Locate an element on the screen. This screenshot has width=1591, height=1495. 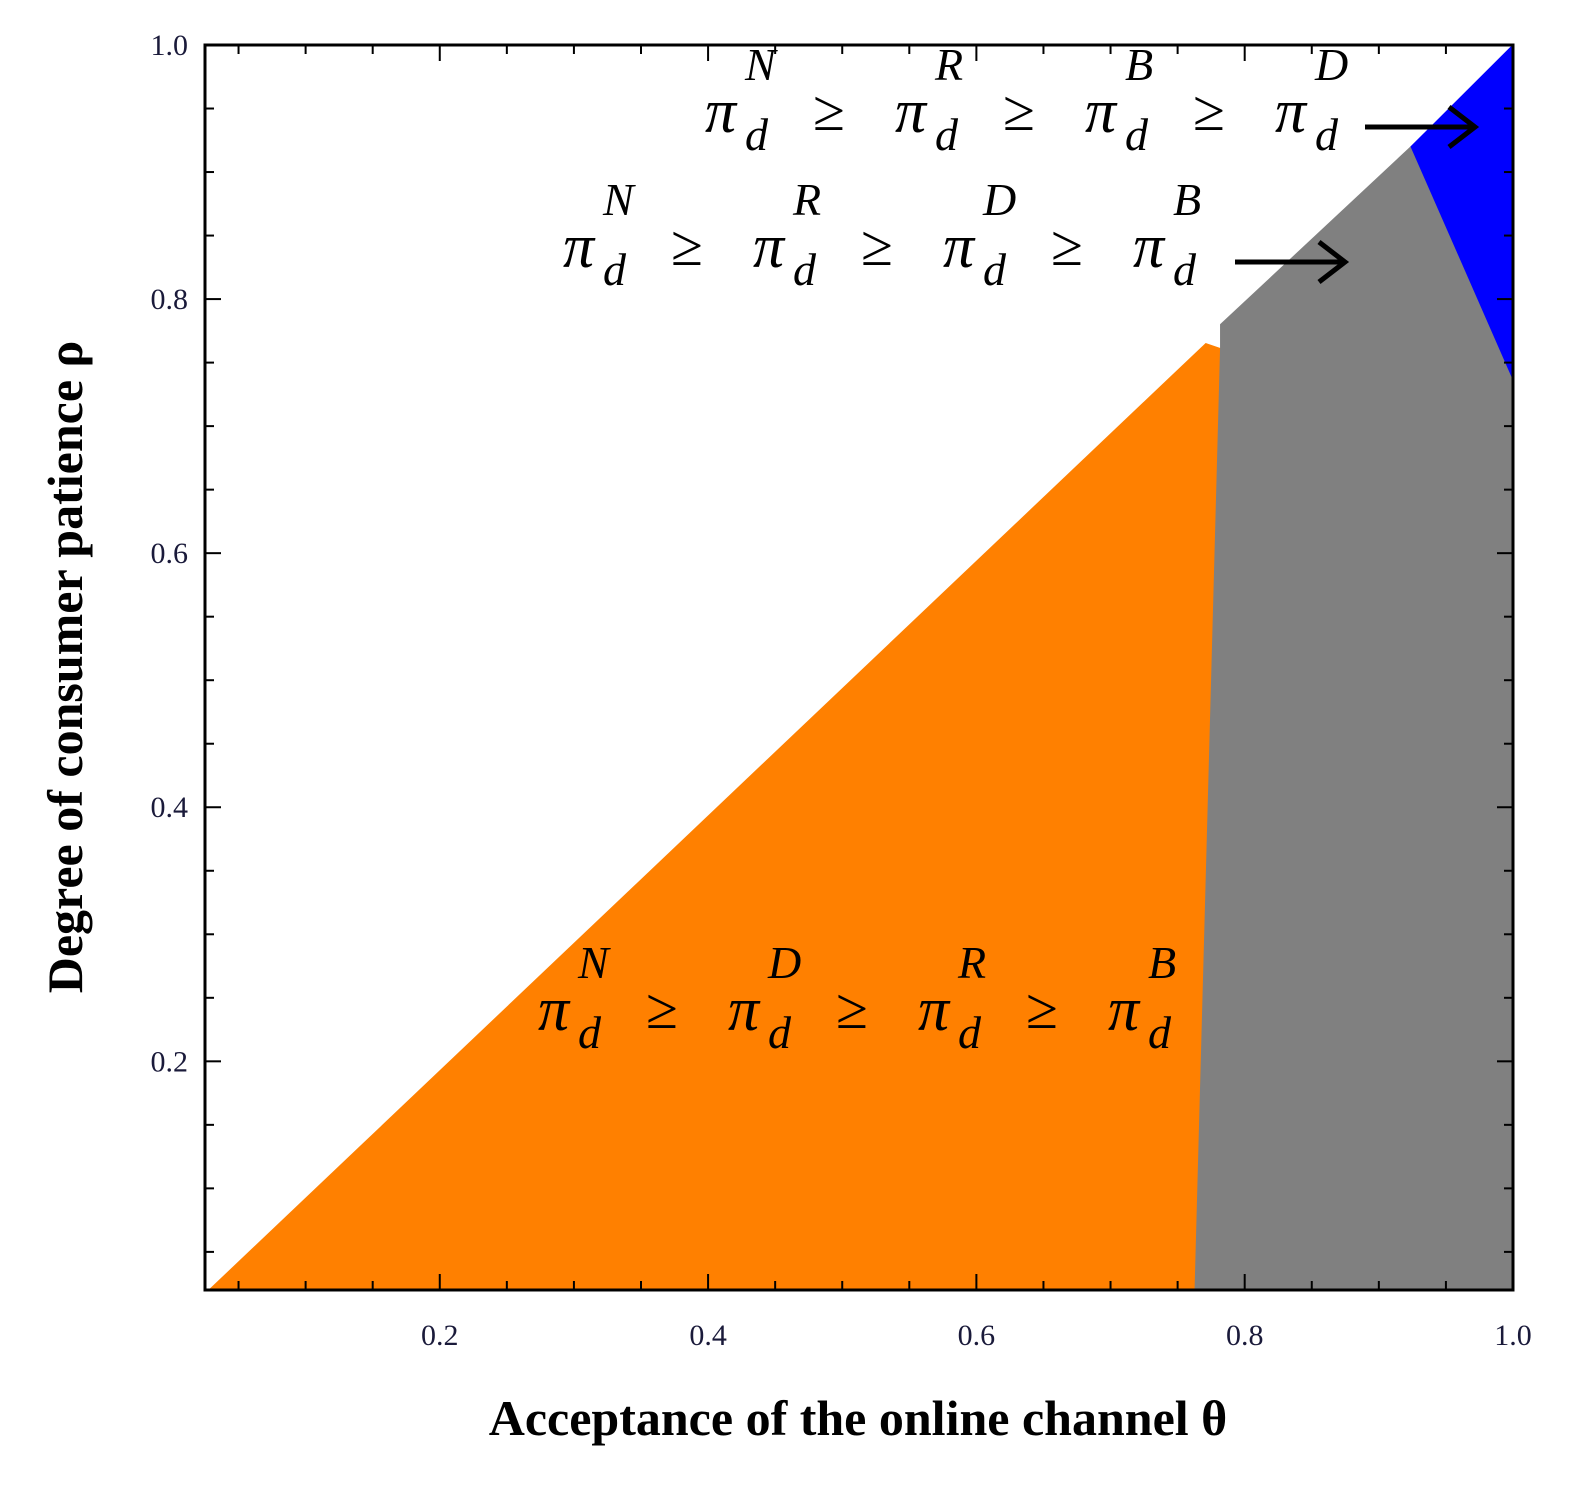
x-tick-label: 1.0 is located at coordinates (1513, 1335).